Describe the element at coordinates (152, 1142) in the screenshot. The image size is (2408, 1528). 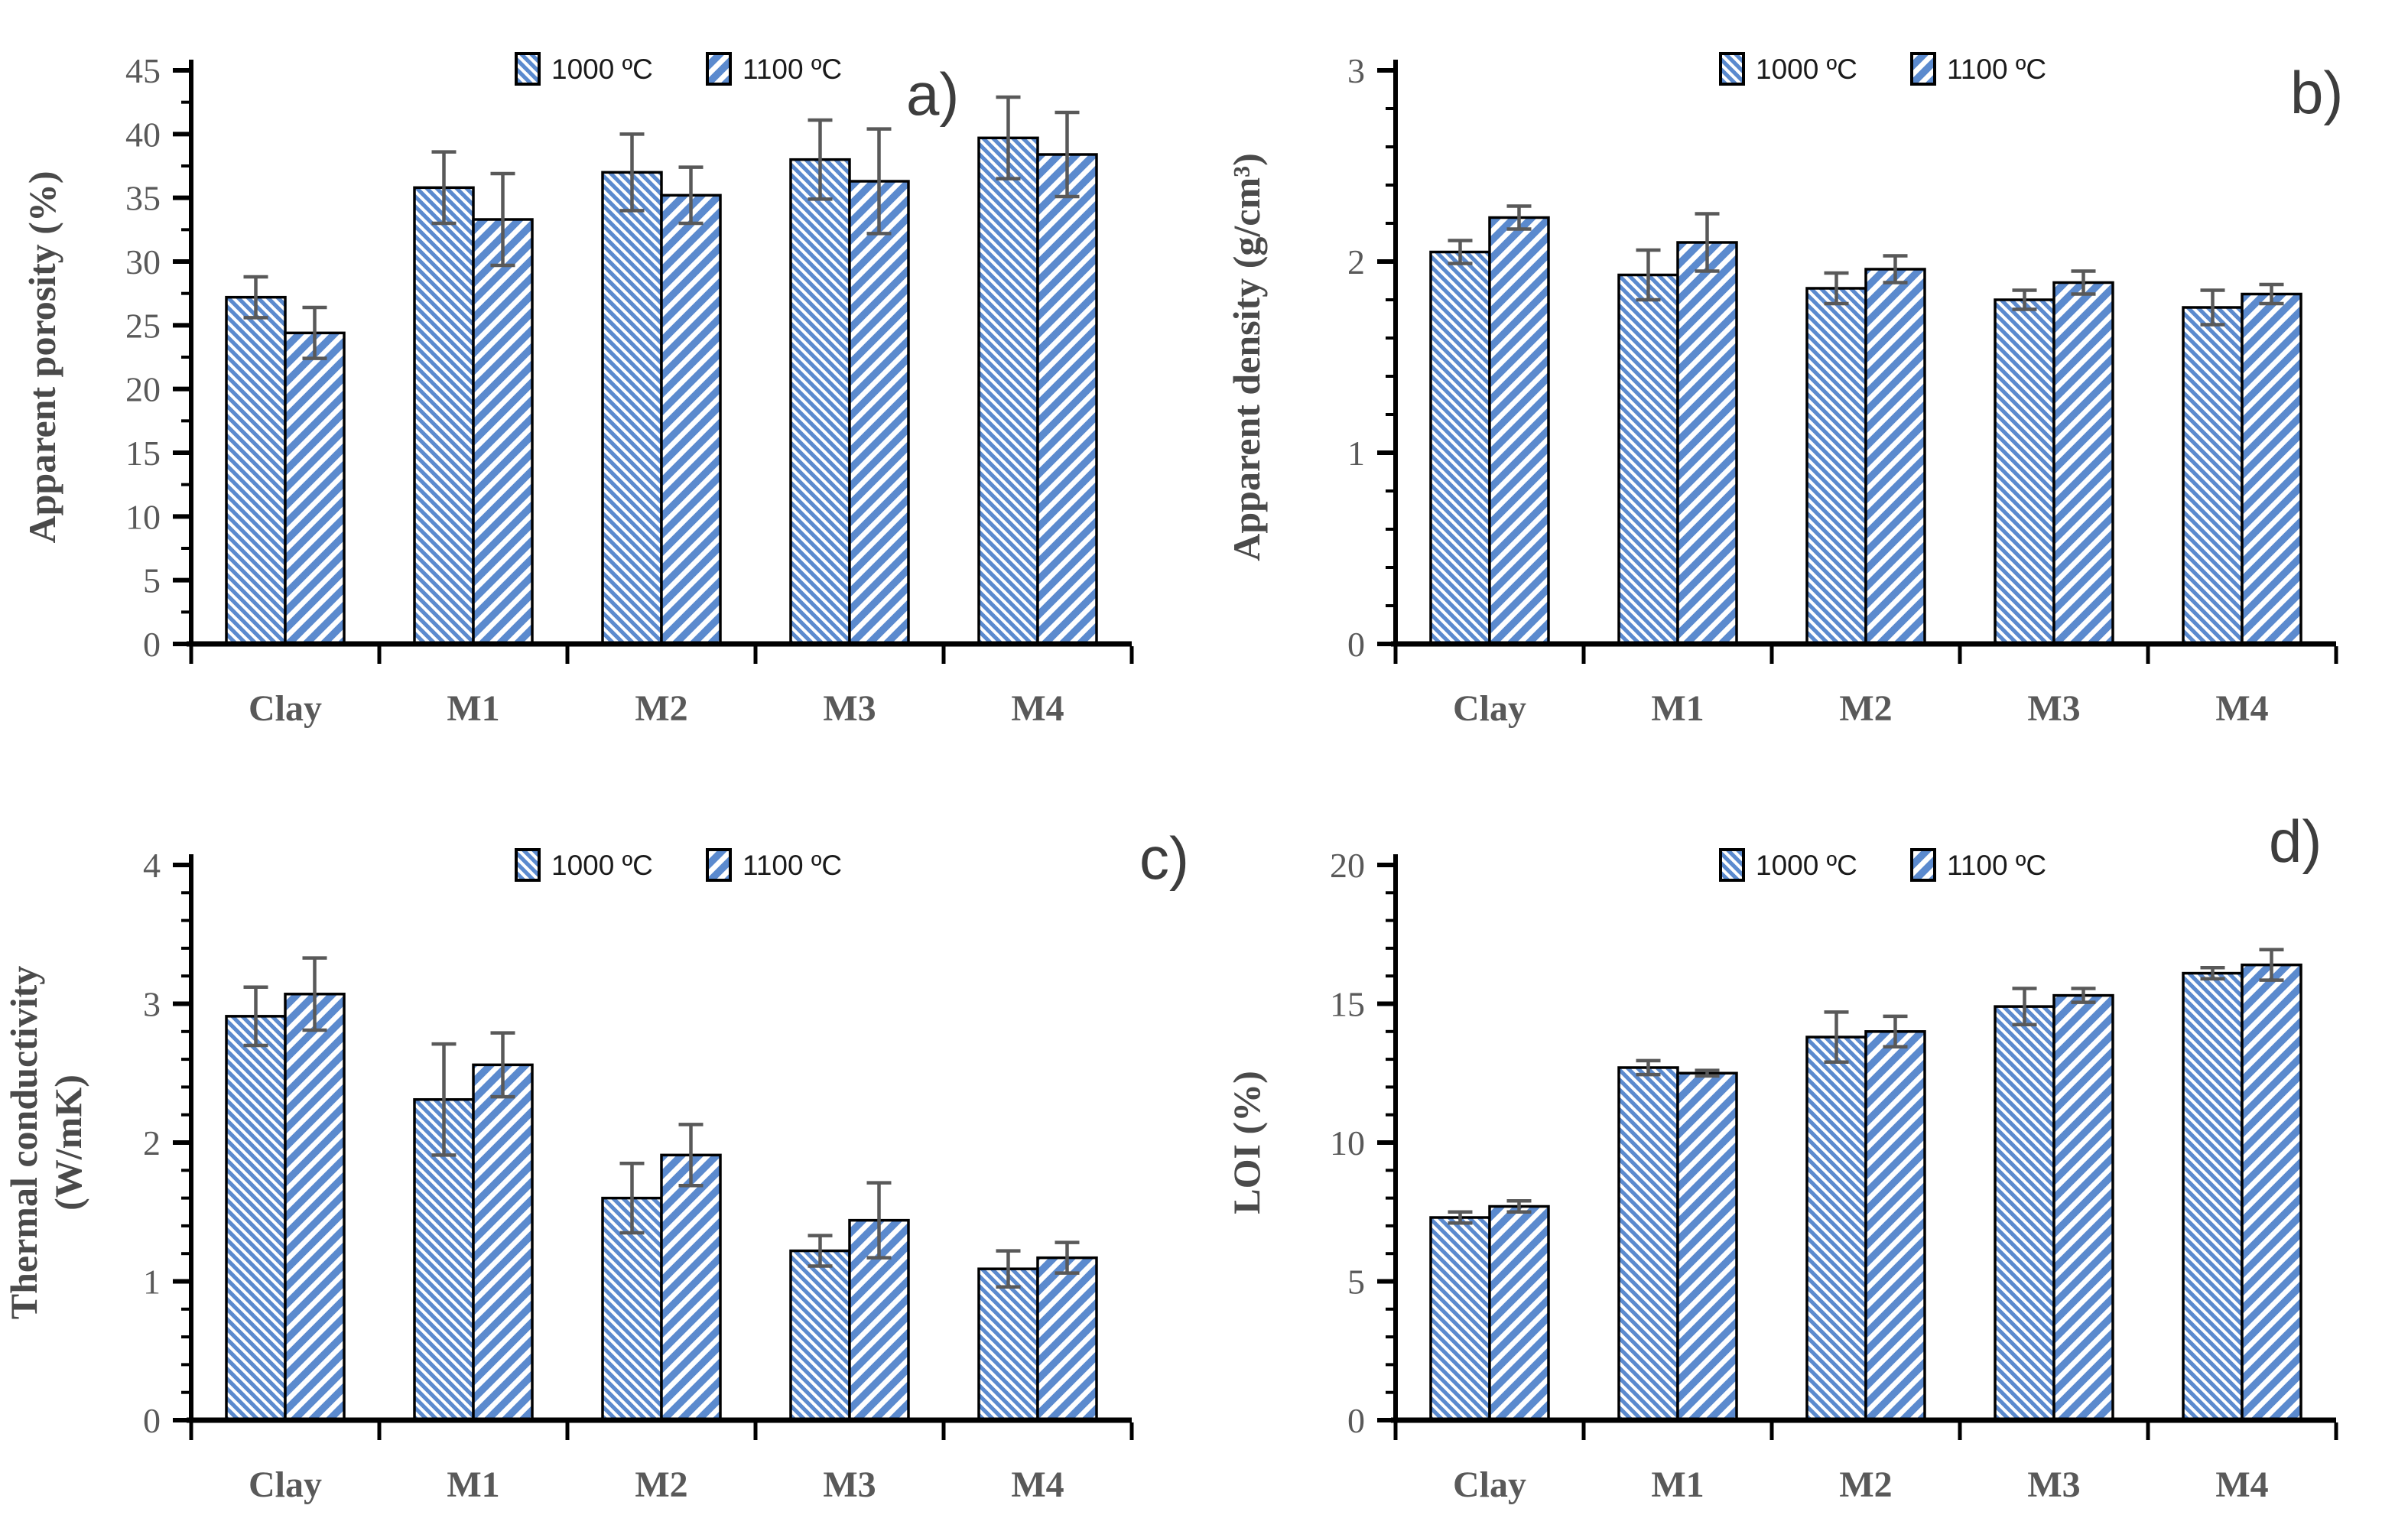
I see `y-tick-label: 2` at that location.